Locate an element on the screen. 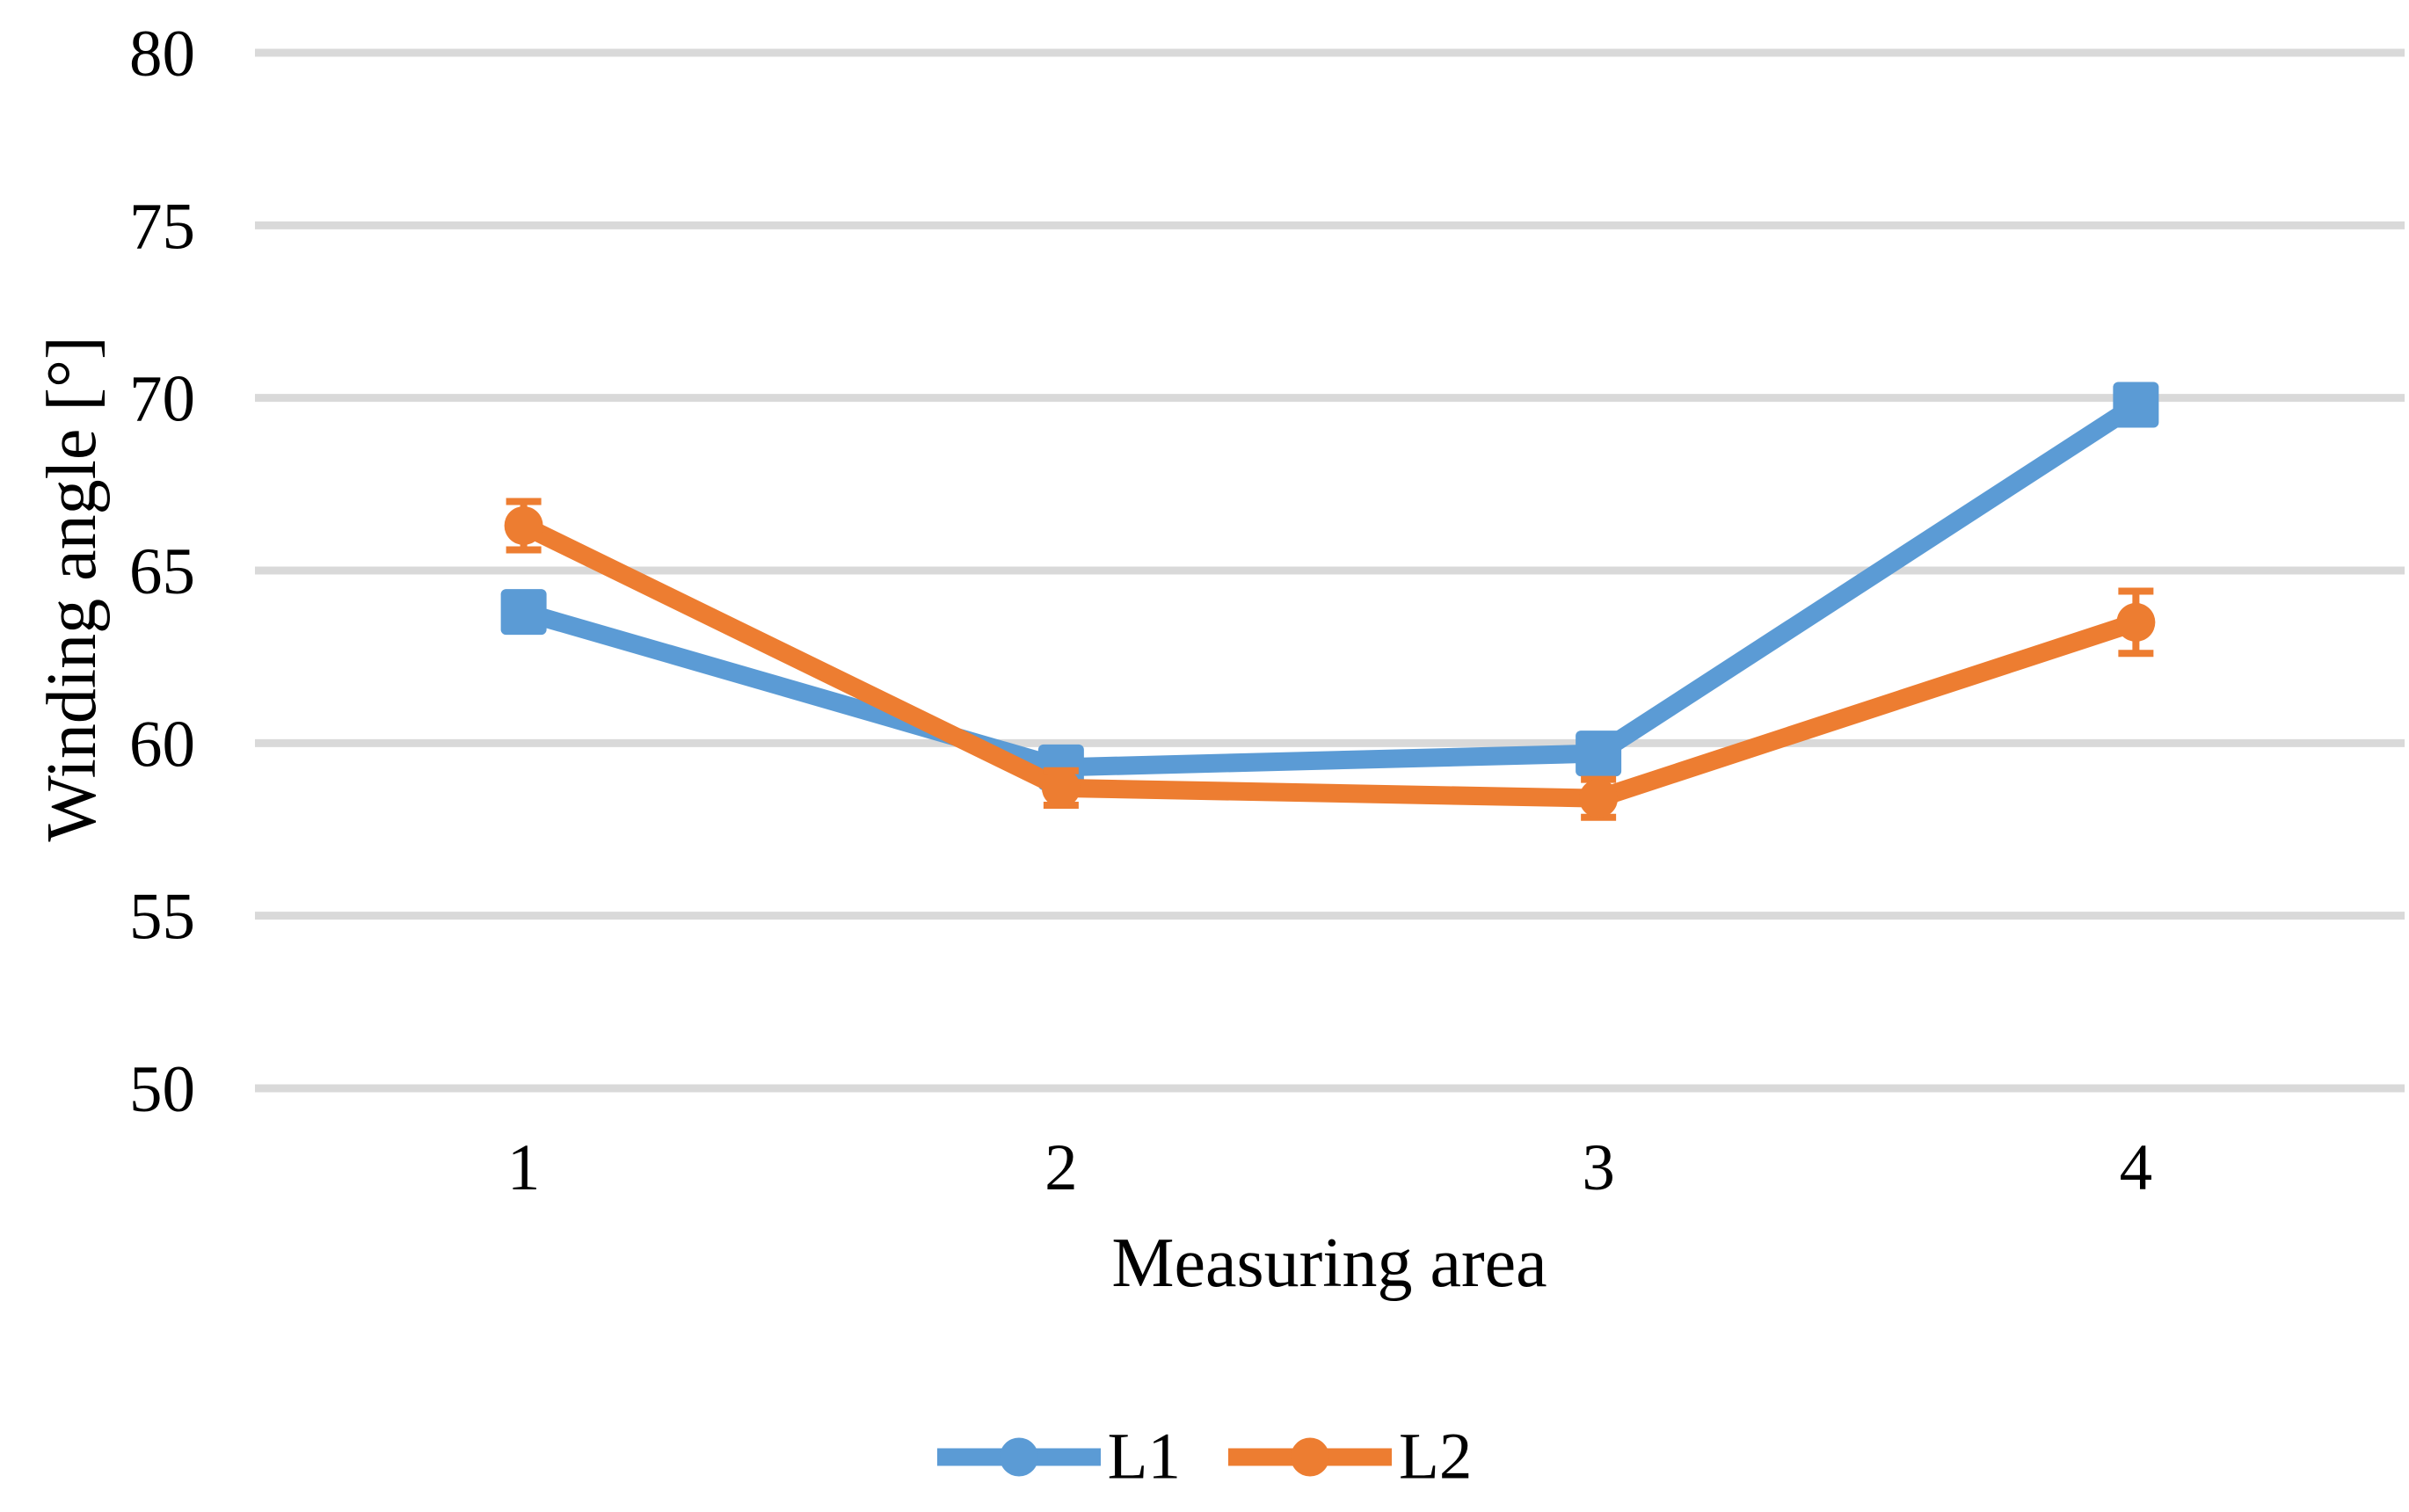 Image resolution: width=2409 pixels, height=1512 pixels. legend-marker-circle-l2 is located at coordinates (1310, 1457).